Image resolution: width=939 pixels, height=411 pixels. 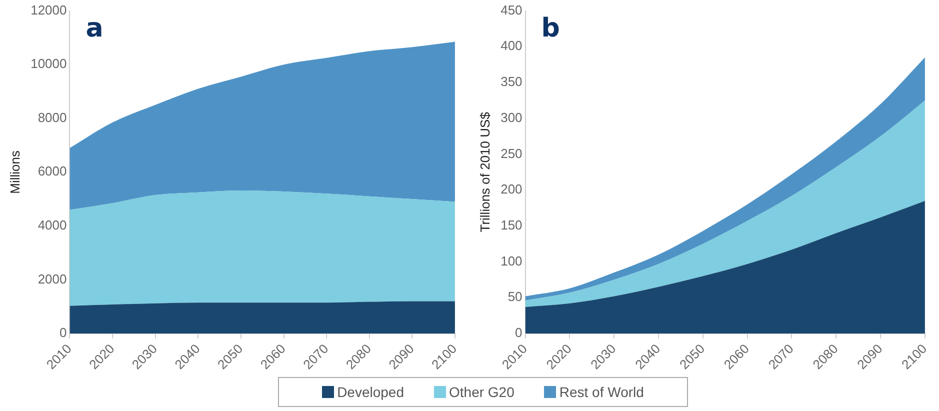 I want to click on y-tick-label: 50, so click(x=515, y=296).